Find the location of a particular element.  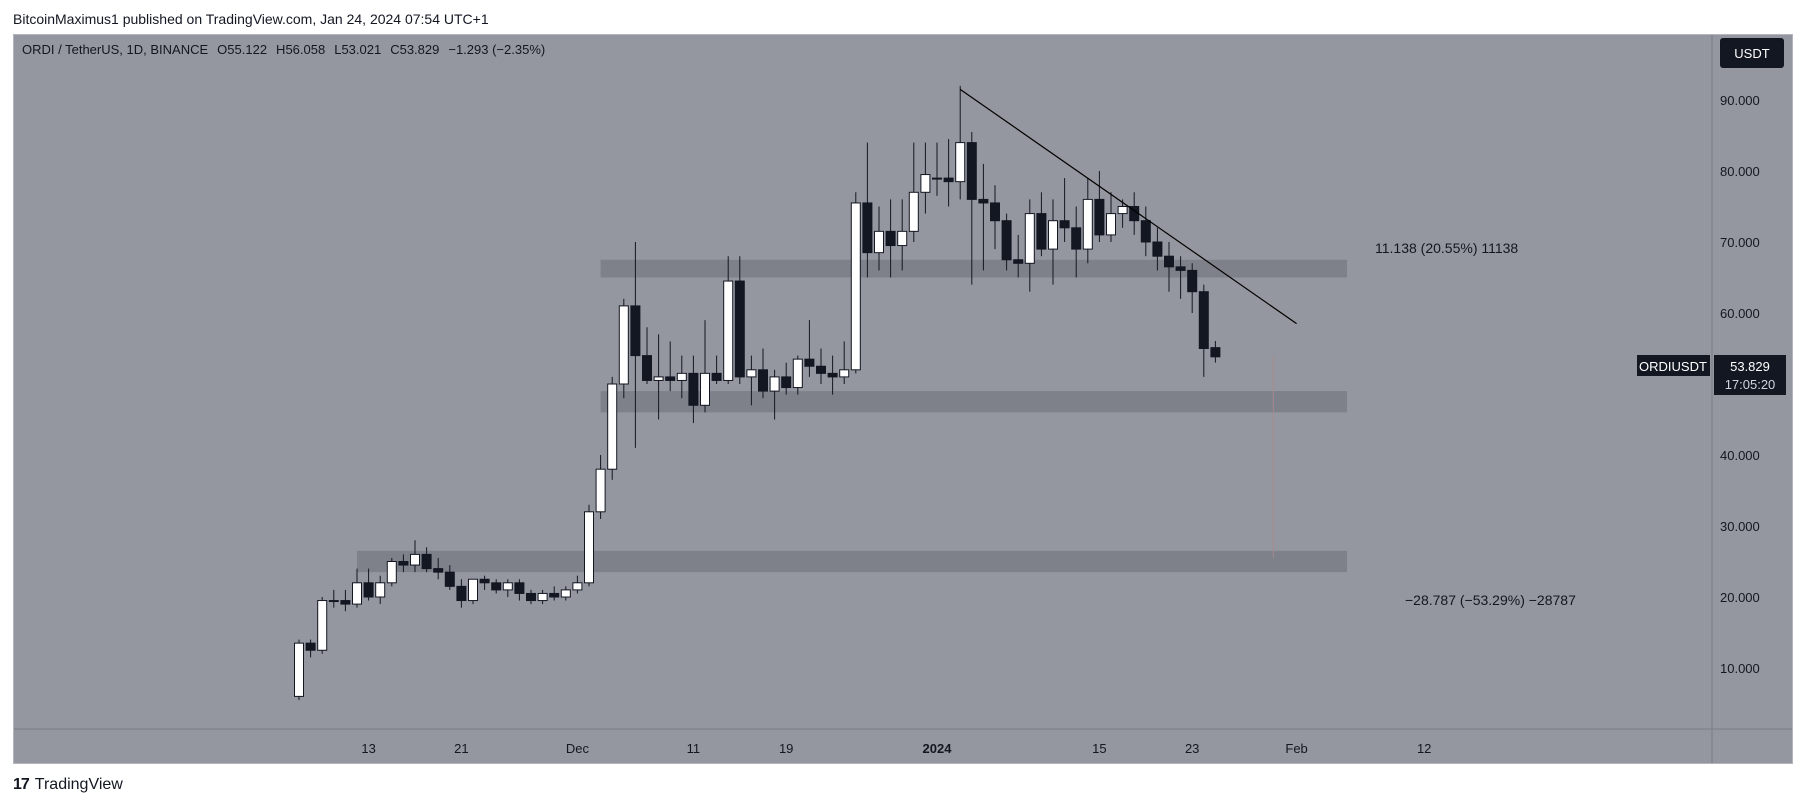

legend-low: 53.021 is located at coordinates (361, 49).